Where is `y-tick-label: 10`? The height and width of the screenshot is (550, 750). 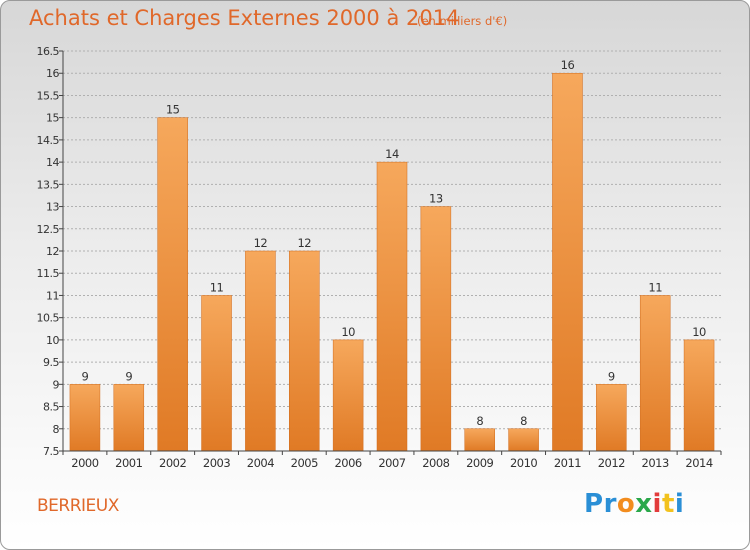
y-tick-label: 10 is located at coordinates (52, 340).